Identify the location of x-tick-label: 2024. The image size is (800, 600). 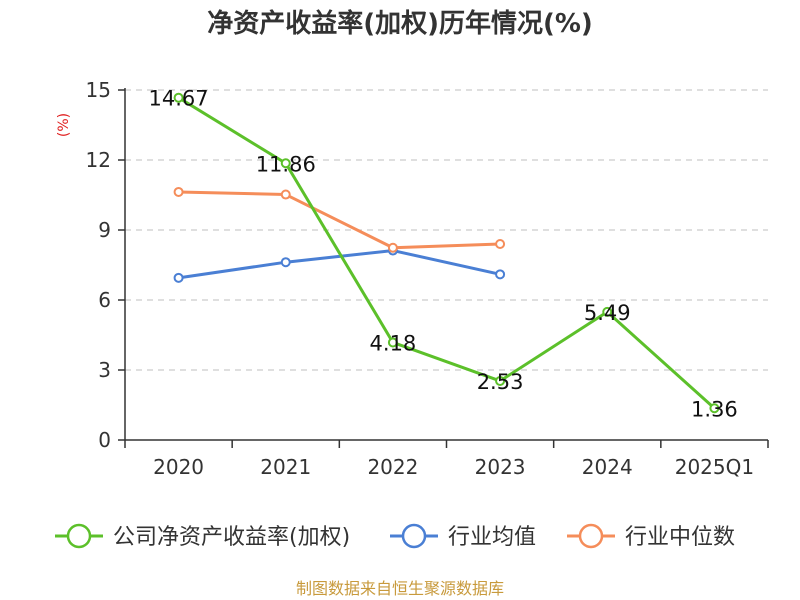
(607, 467).